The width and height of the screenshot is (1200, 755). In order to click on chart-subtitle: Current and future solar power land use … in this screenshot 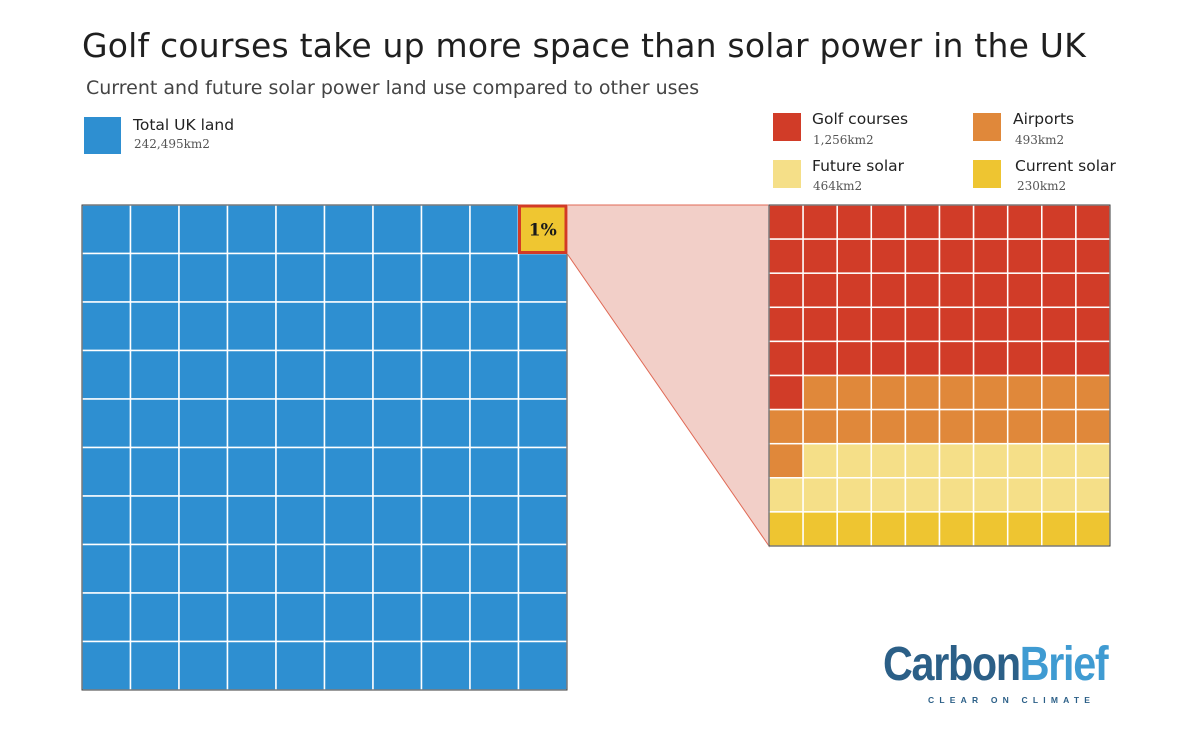, I will do `click(393, 88)`.